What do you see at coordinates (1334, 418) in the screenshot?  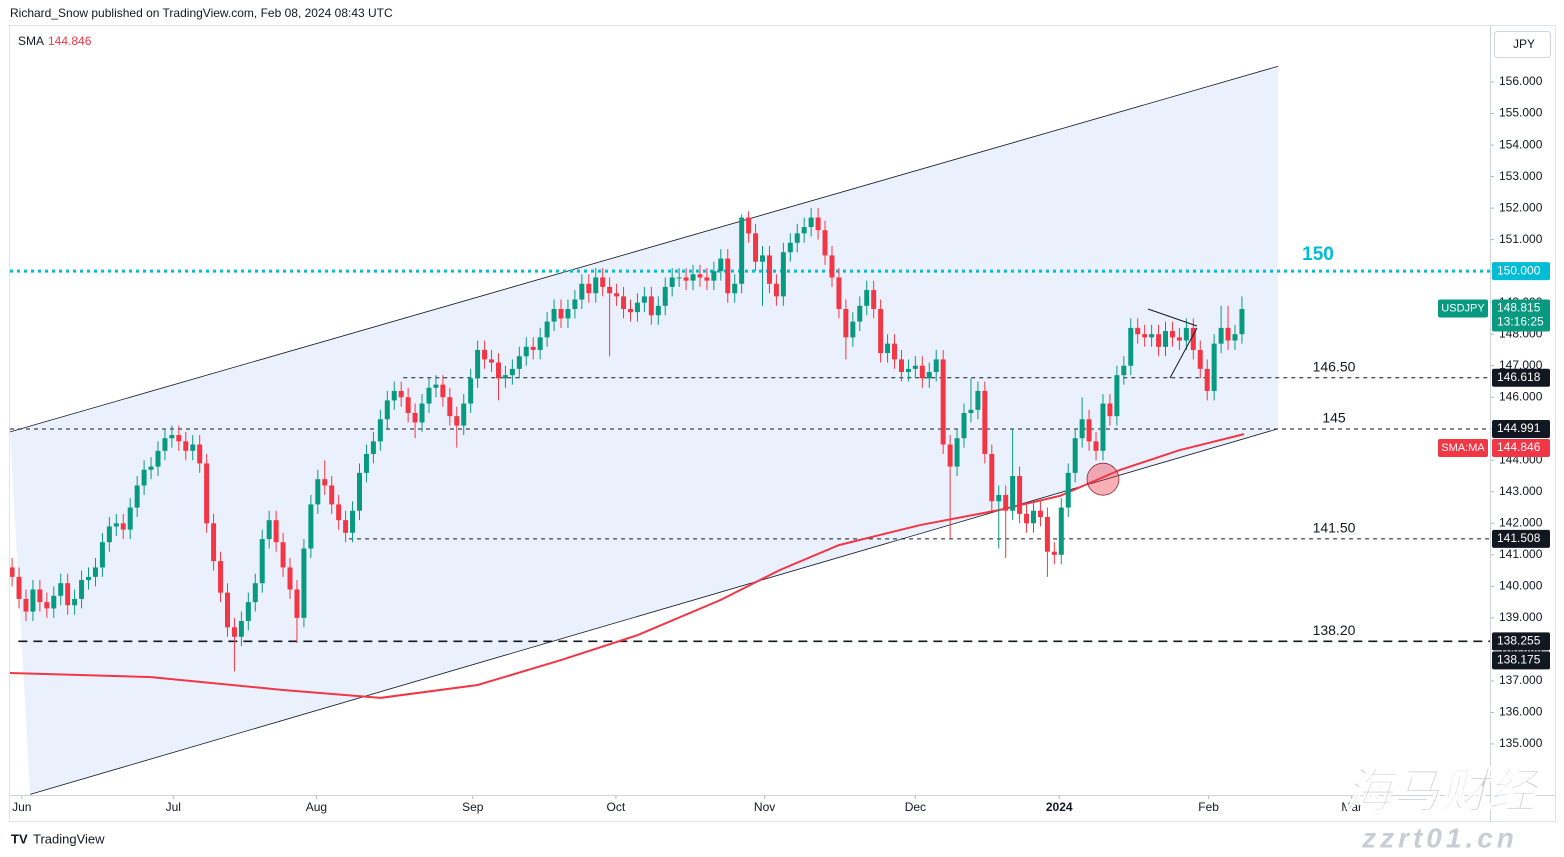 I see `level-label: 145` at bounding box center [1334, 418].